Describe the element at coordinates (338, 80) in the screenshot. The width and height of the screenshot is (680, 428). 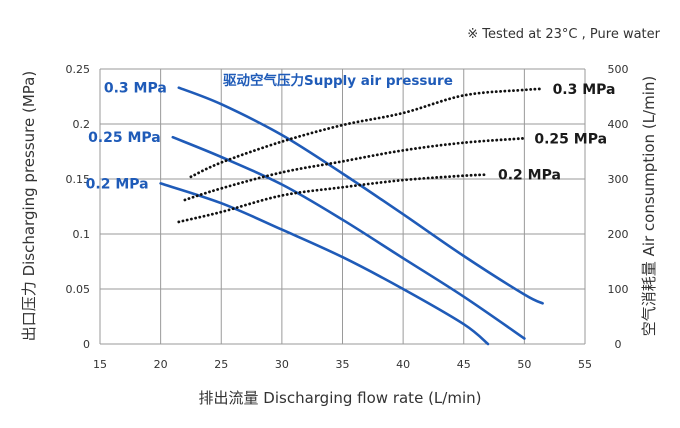
I see `supply-pressure-title: 驱动空气压力Supply air pressure` at that location.